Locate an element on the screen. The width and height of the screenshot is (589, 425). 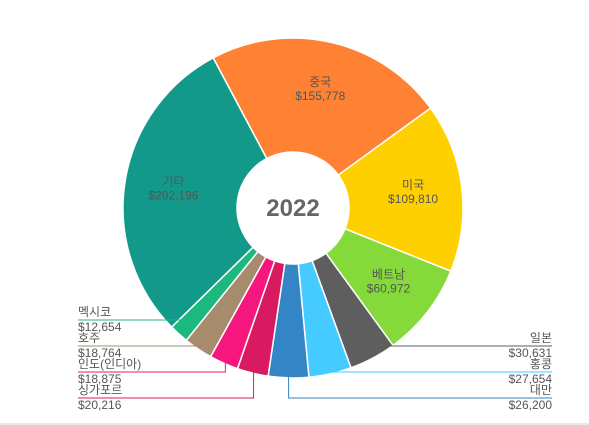
slice-1-value-label: $109,810 is located at coordinates (413, 199).